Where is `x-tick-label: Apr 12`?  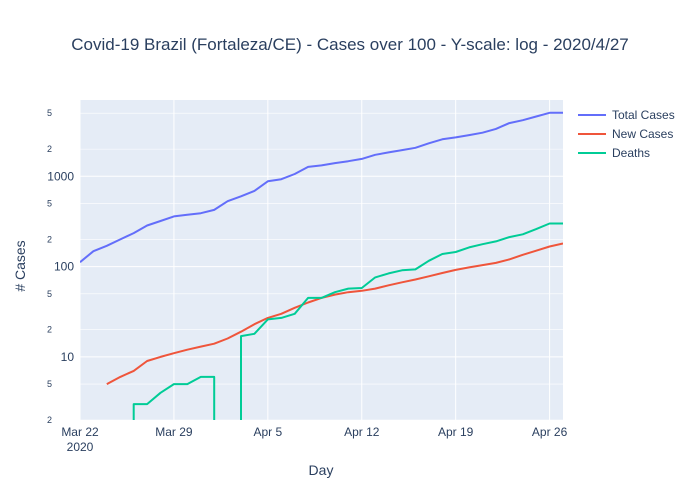
x-tick-label: Apr 12 is located at coordinates (362, 432).